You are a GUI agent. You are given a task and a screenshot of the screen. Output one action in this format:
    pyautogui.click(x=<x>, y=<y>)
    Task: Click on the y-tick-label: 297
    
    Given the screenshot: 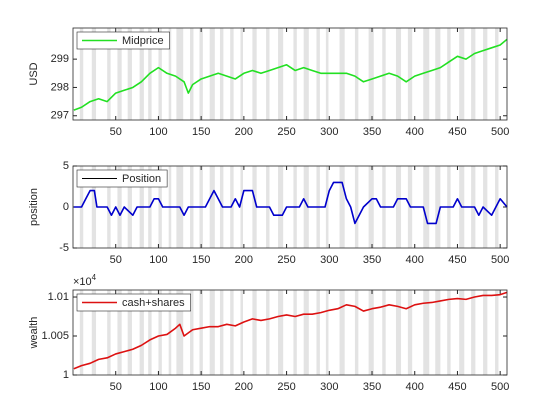 What is the action you would take?
    pyautogui.click(x=60, y=116)
    